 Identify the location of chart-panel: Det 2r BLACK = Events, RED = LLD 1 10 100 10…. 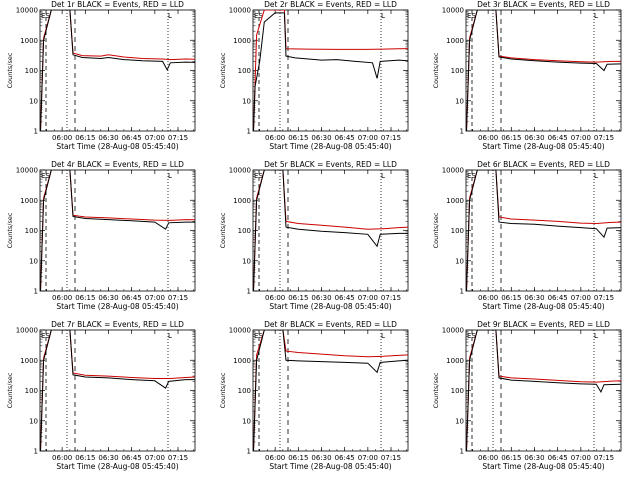
(314, 75).